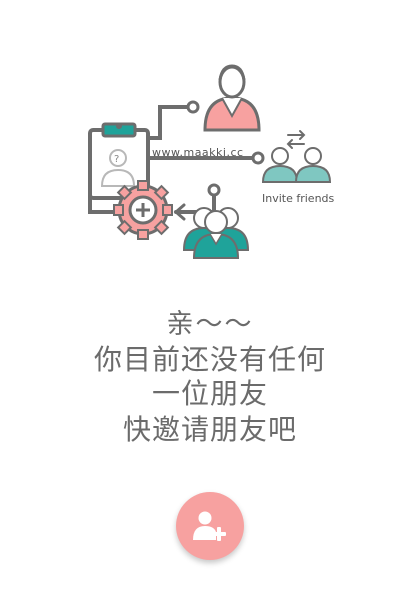  Describe the element at coordinates (209, 359) in the screenshot. I see `no-friends-text-line1: 你目前还没有任何` at that location.